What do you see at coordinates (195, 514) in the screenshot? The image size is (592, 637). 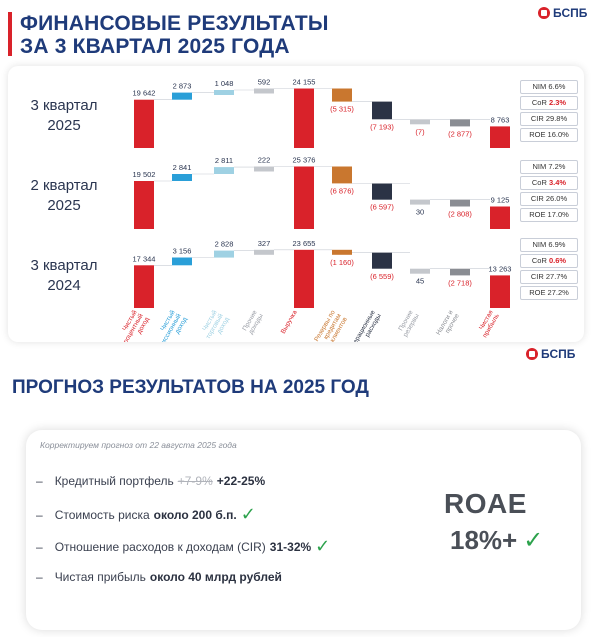 I see `forecast-item-1-value: около 200 б.п.` at bounding box center [195, 514].